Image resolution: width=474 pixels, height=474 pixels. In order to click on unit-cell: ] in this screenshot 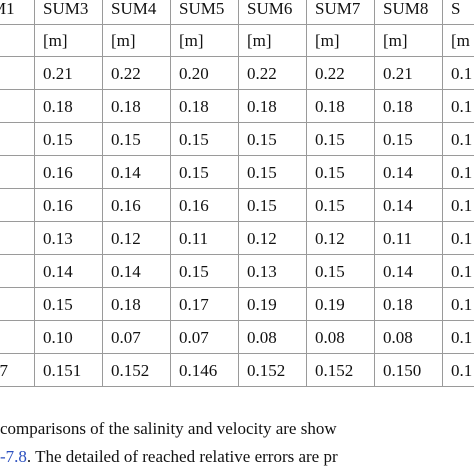, I will do `click(17, 40)`.